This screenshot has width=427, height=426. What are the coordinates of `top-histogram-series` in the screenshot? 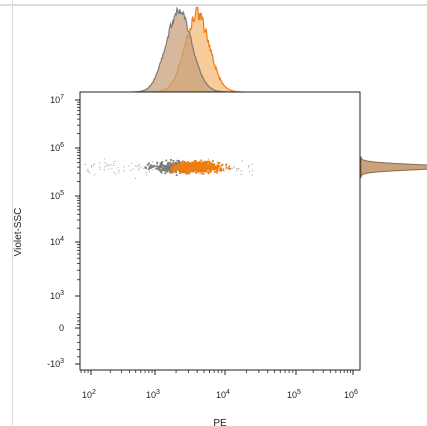 It's located at (180, 49).